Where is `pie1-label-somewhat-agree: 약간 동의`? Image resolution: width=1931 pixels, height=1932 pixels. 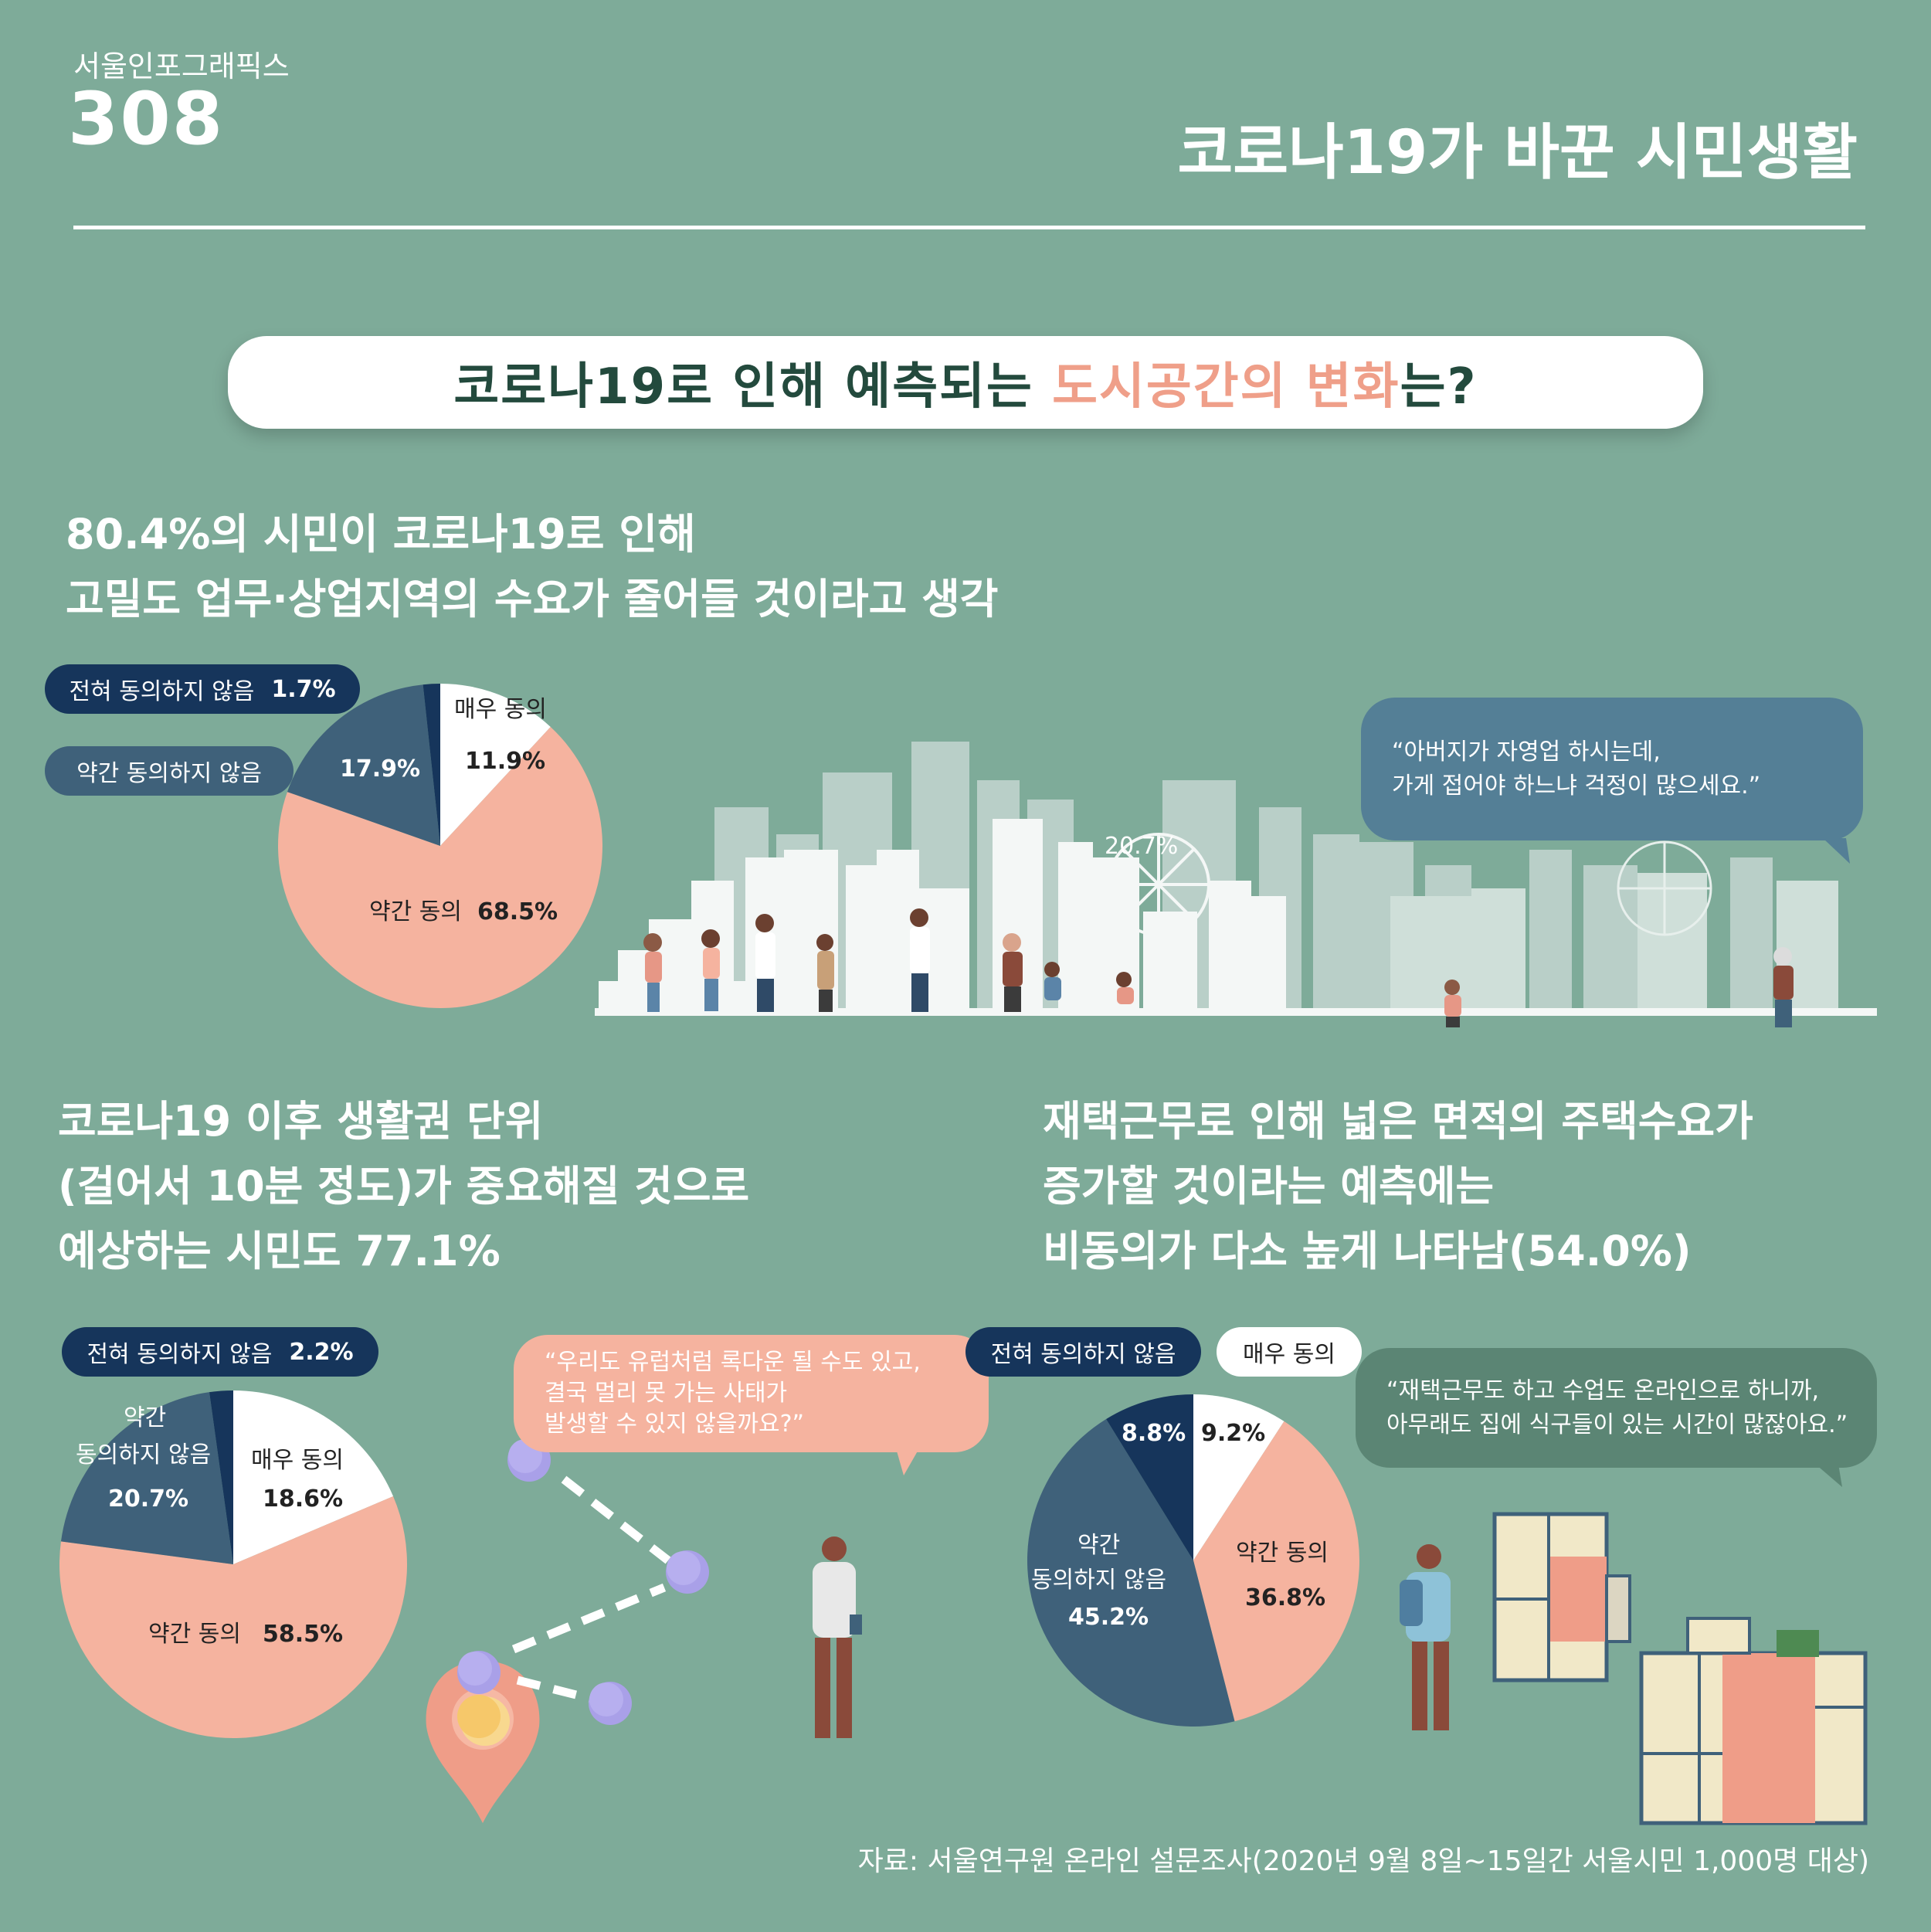
pie1-label-somewhat-agree: 약간 동의 is located at coordinates (416, 912).